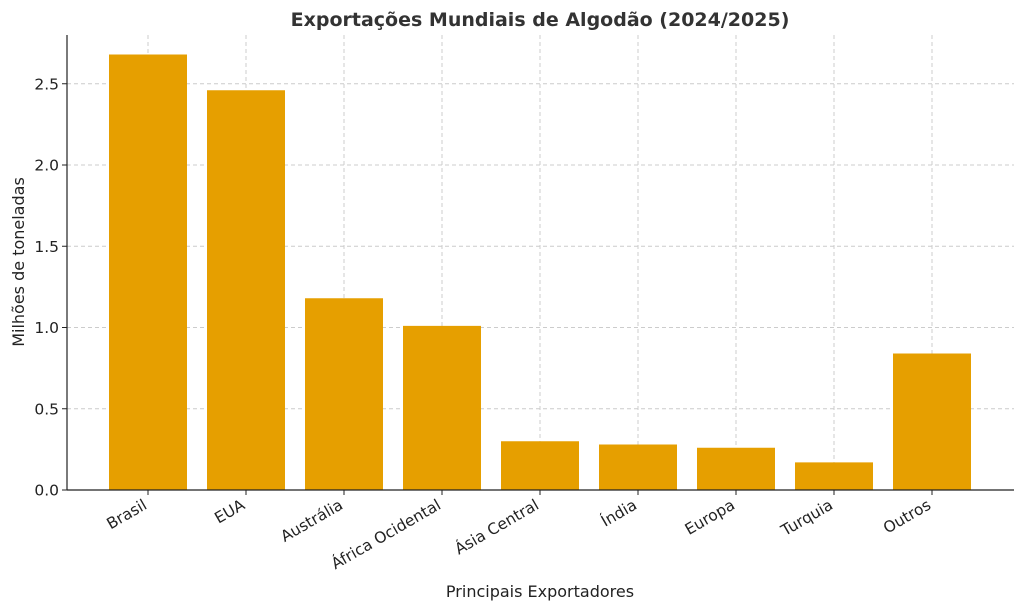 The width and height of the screenshot is (1024, 611). What do you see at coordinates (907, 516) in the screenshot?
I see `x-tick-label: Outros` at bounding box center [907, 516].